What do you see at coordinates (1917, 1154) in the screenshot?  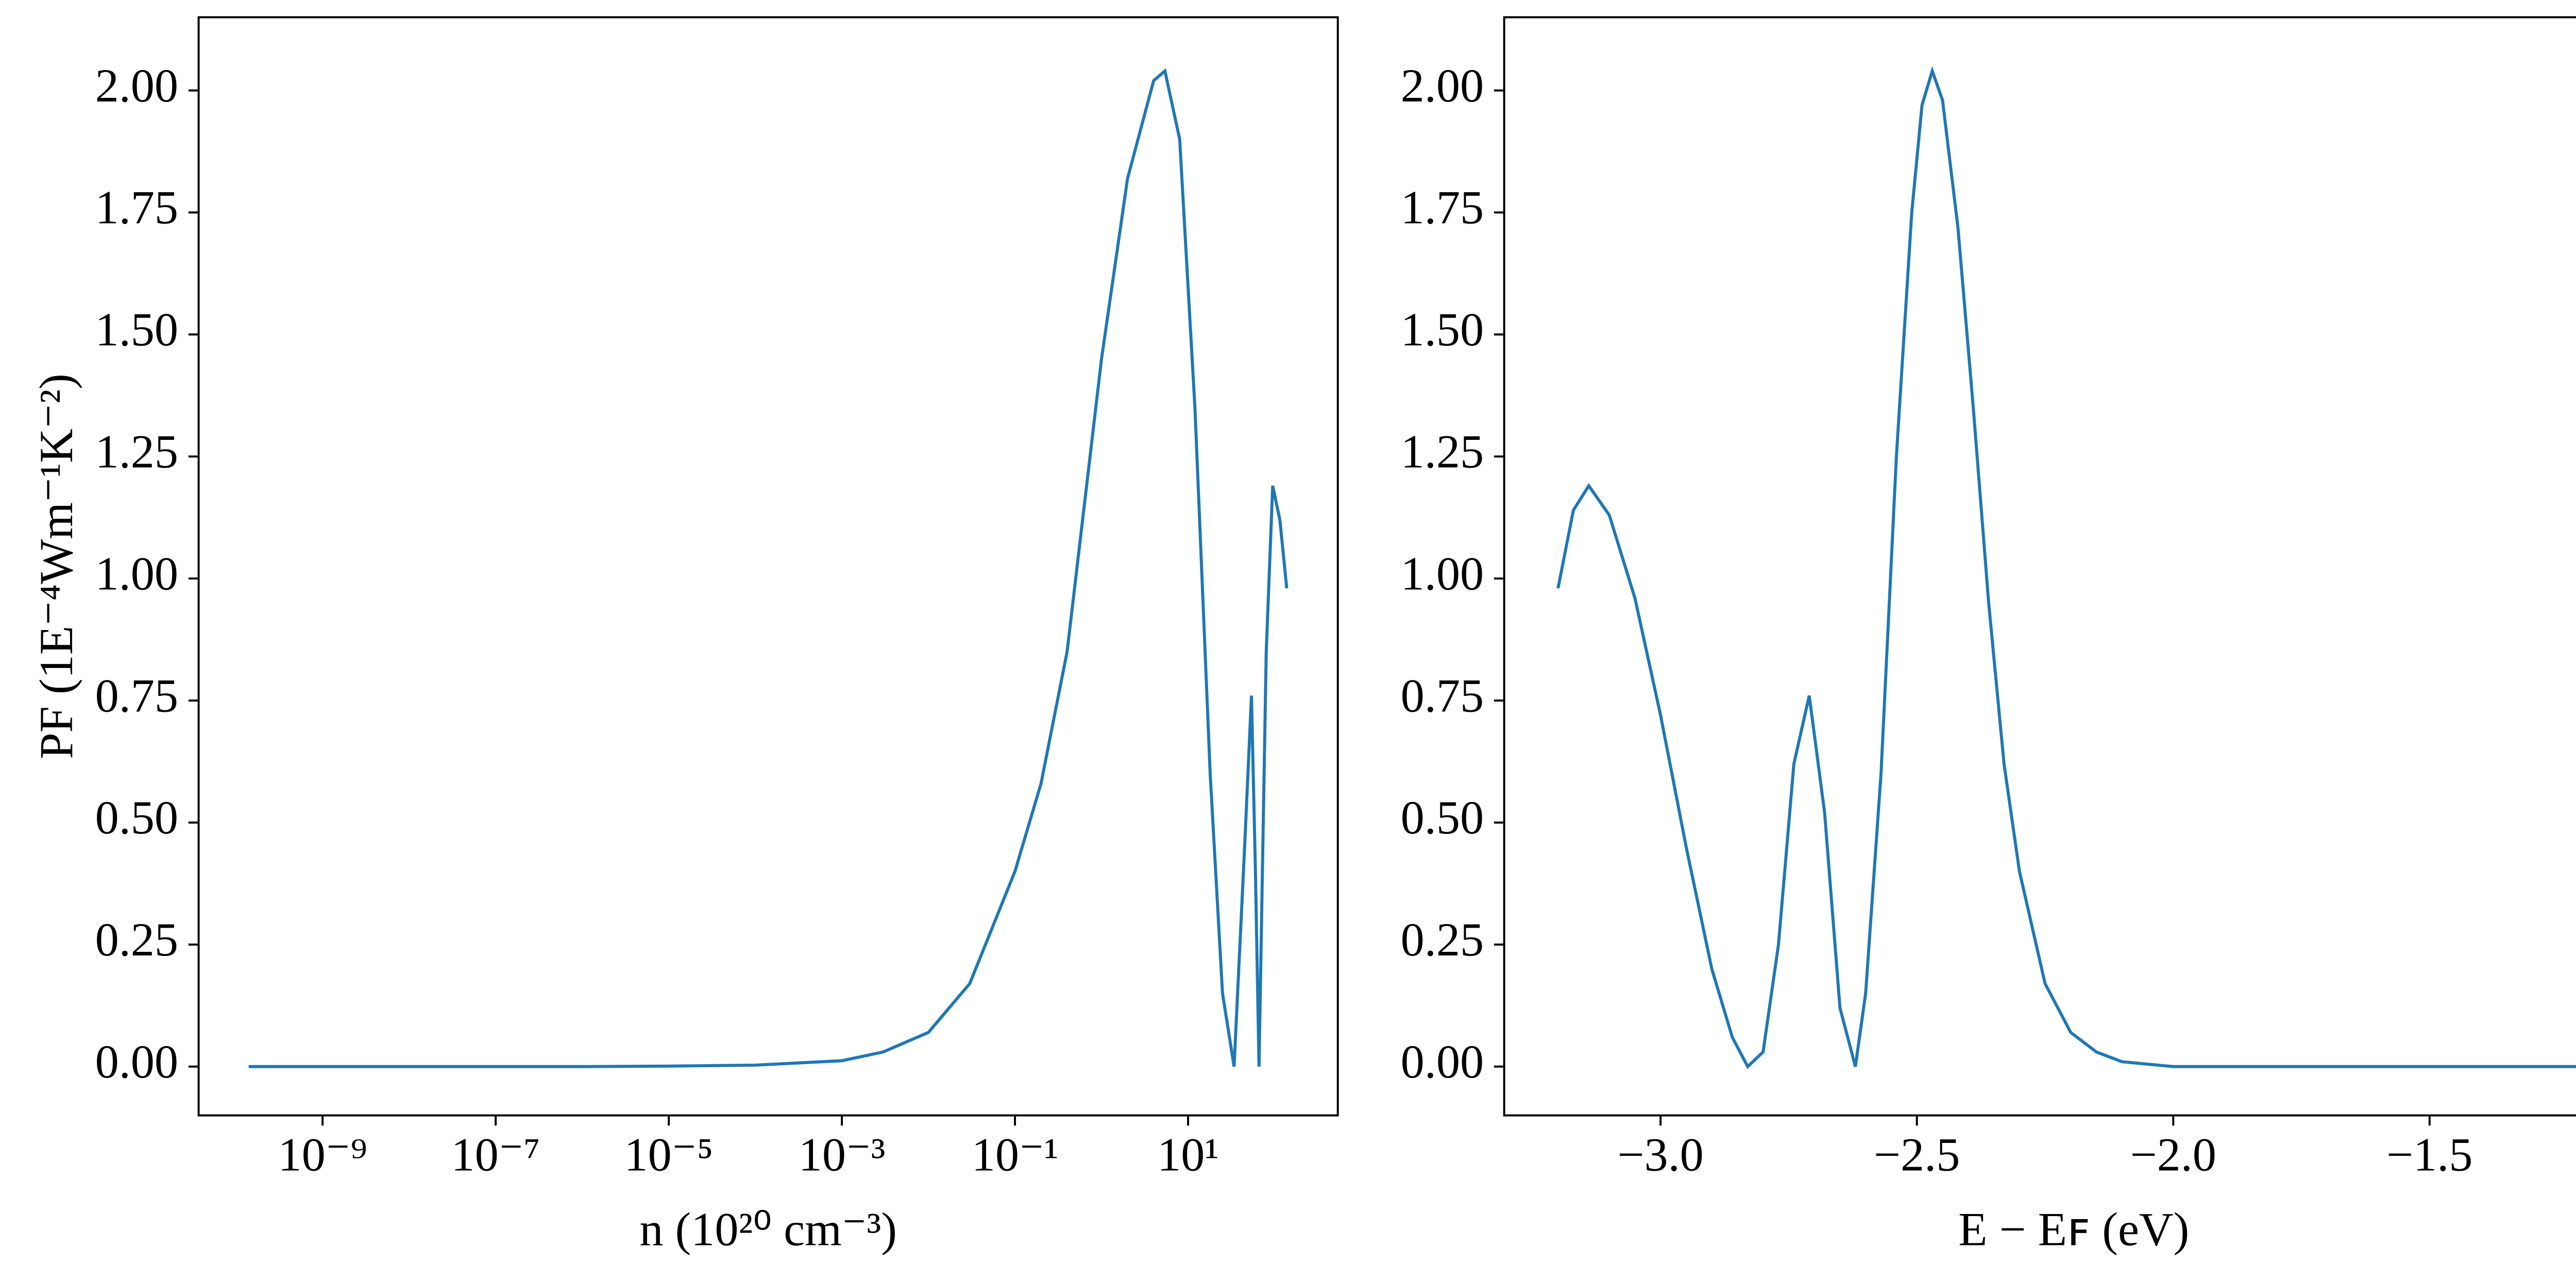 I see `x-tick-label: −2.5` at bounding box center [1917, 1154].